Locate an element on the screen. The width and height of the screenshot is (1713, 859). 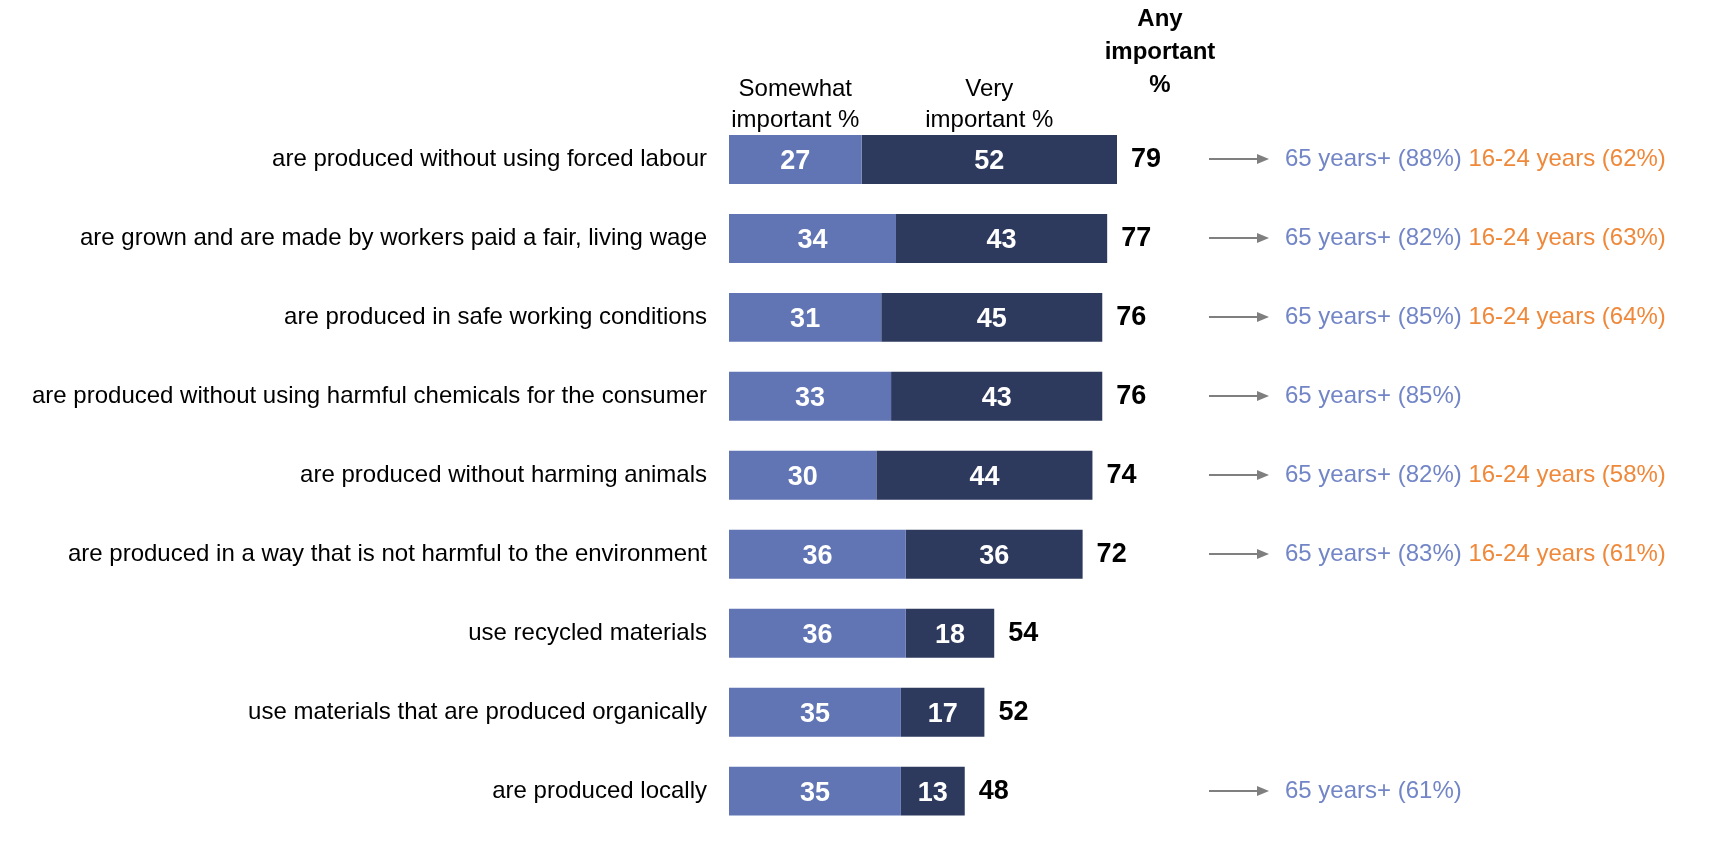
data-label: 18 is located at coordinates (950, 633).